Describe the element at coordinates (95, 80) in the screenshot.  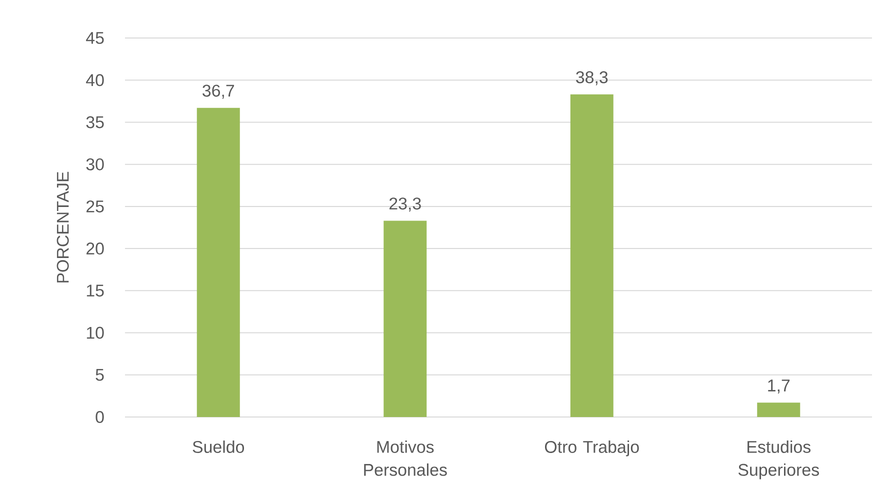
I see `y-tick-label: 40` at that location.